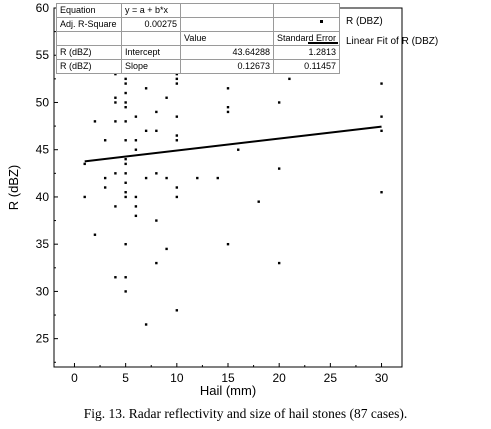 This screenshot has height=429, width=491. I want to click on y-tick-label: 35, so click(43, 244).